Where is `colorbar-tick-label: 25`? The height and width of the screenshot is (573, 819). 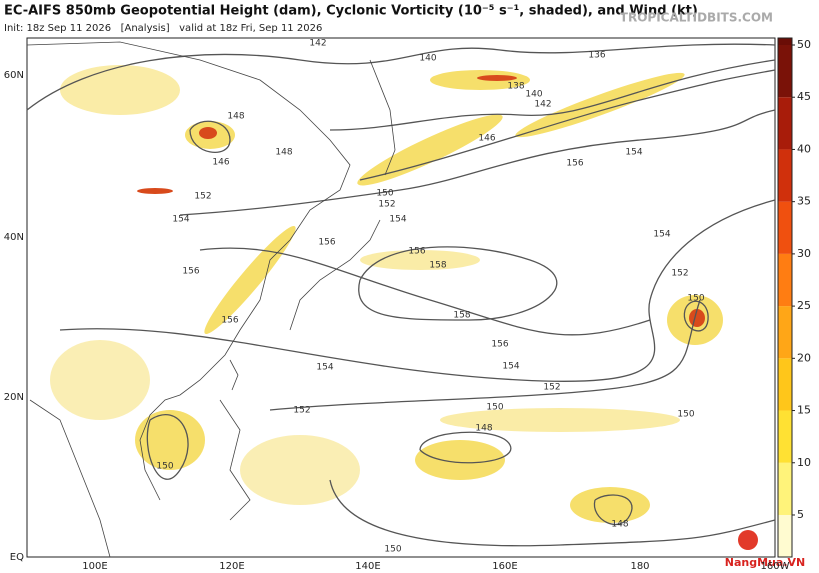 colorbar-tick-label: 25 is located at coordinates (804, 305).